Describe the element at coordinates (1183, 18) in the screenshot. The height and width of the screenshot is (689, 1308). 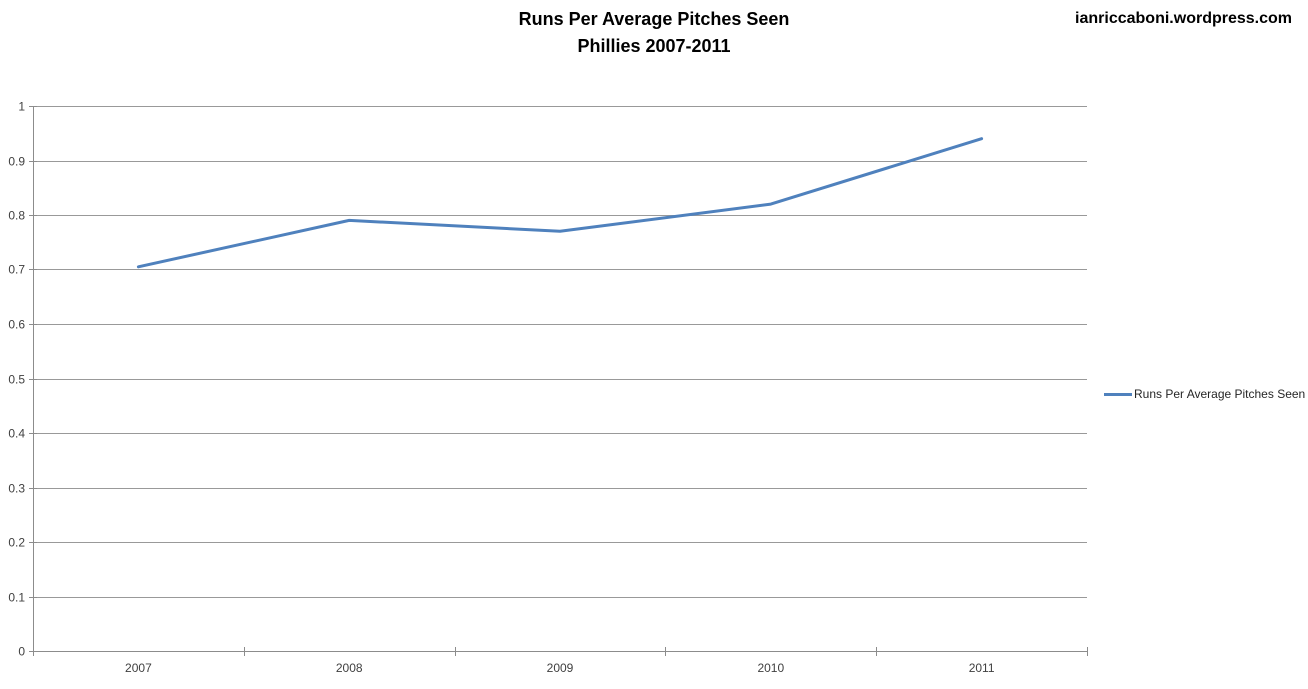
I see `watermark-url: ianriccaboni.wordpress.com` at that location.